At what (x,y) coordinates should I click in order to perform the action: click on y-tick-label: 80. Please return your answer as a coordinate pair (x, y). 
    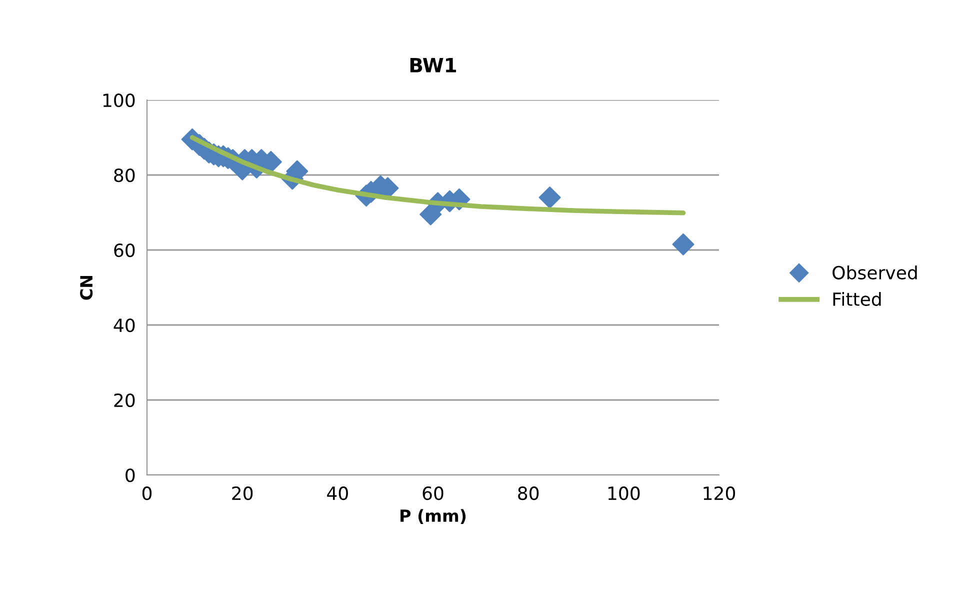
    Looking at the image, I should click on (124, 175).